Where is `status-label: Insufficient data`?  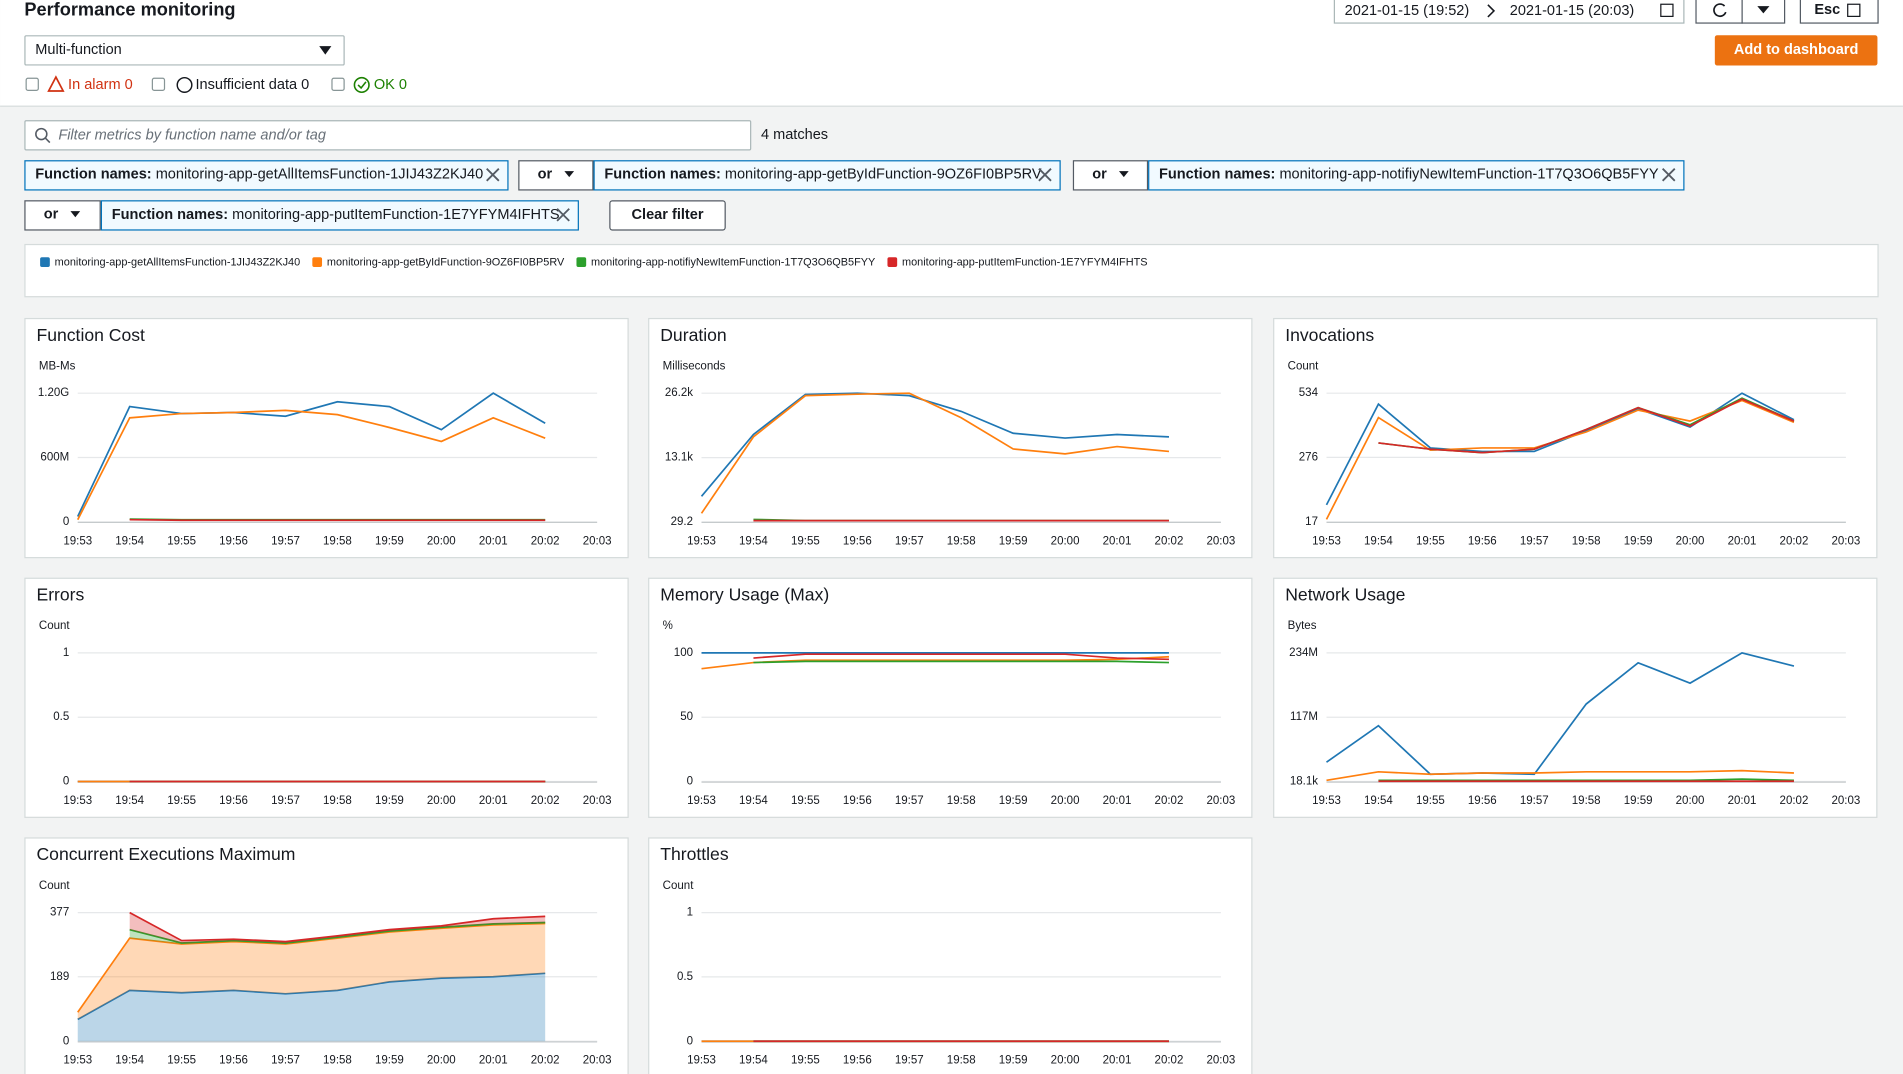
status-label: Insufficient data is located at coordinates (246, 85).